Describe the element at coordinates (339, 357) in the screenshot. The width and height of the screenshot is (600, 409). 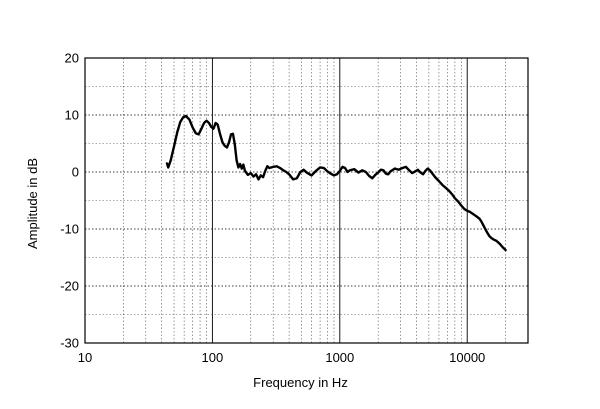
I see `x-tick-label: 1000` at that location.